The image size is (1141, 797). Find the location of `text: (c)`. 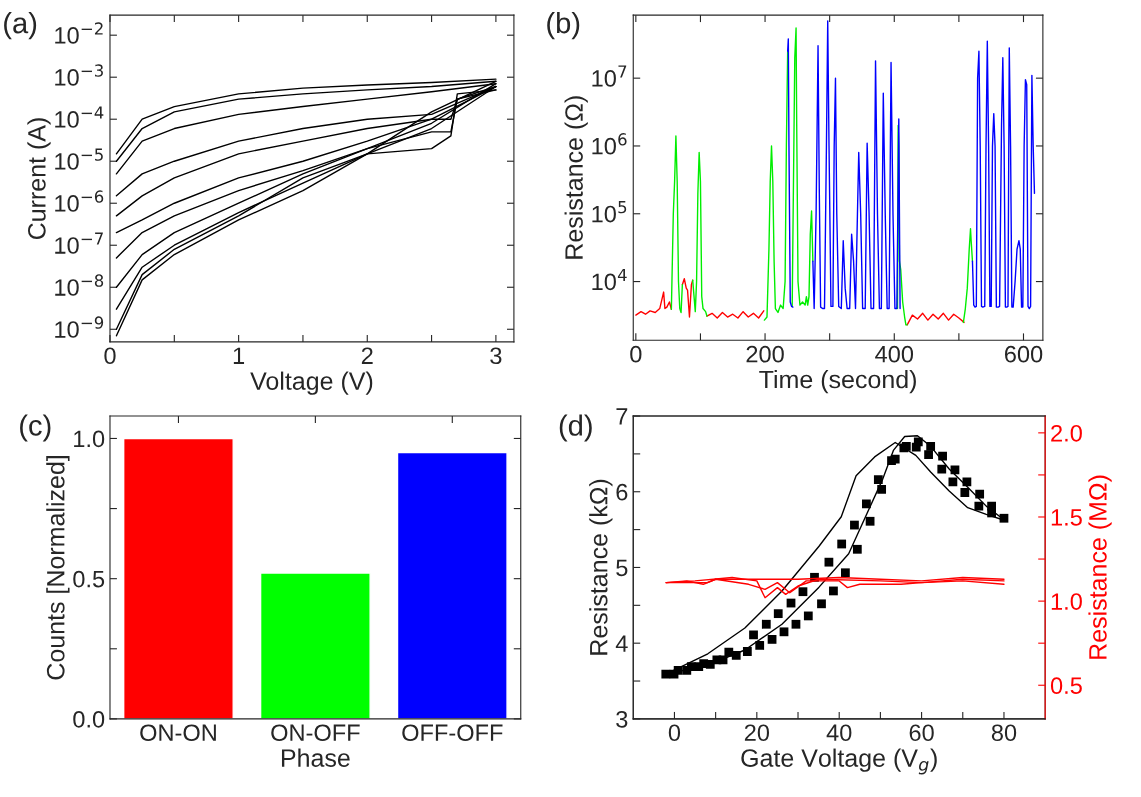

text: (c) is located at coordinates (35, 428).